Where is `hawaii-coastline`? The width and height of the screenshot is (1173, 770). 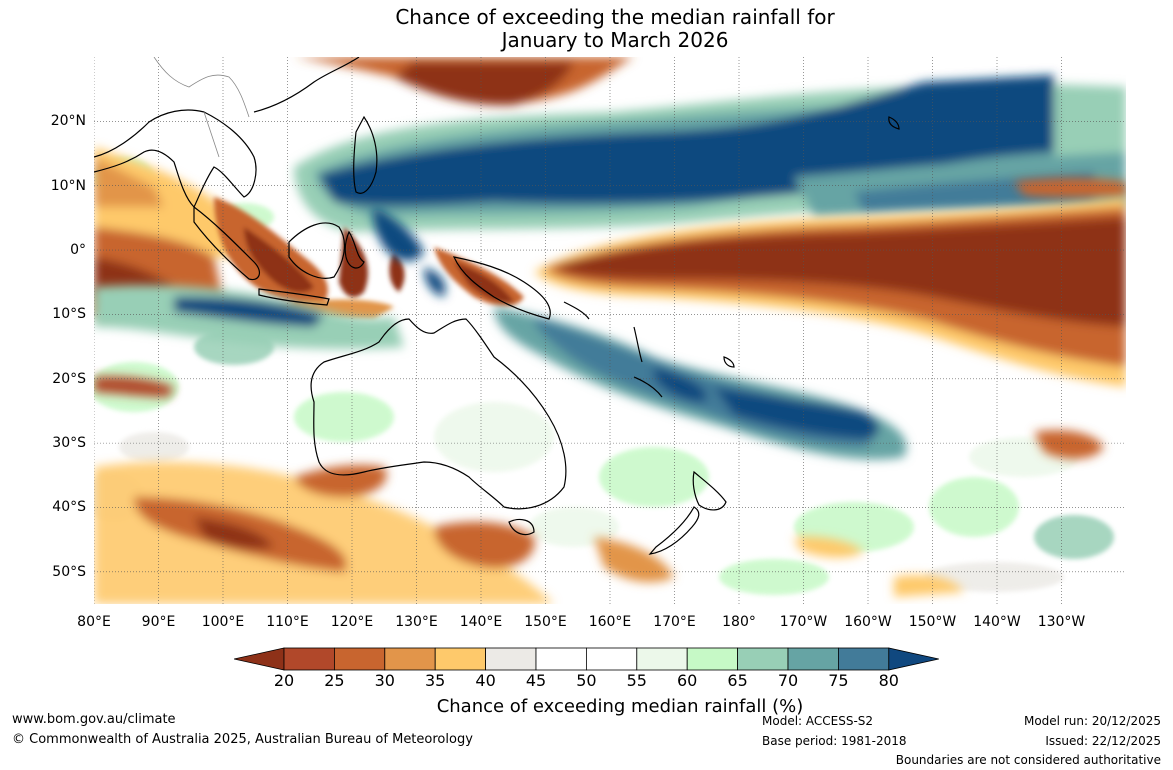
hawaii-coastline is located at coordinates (894, 123).